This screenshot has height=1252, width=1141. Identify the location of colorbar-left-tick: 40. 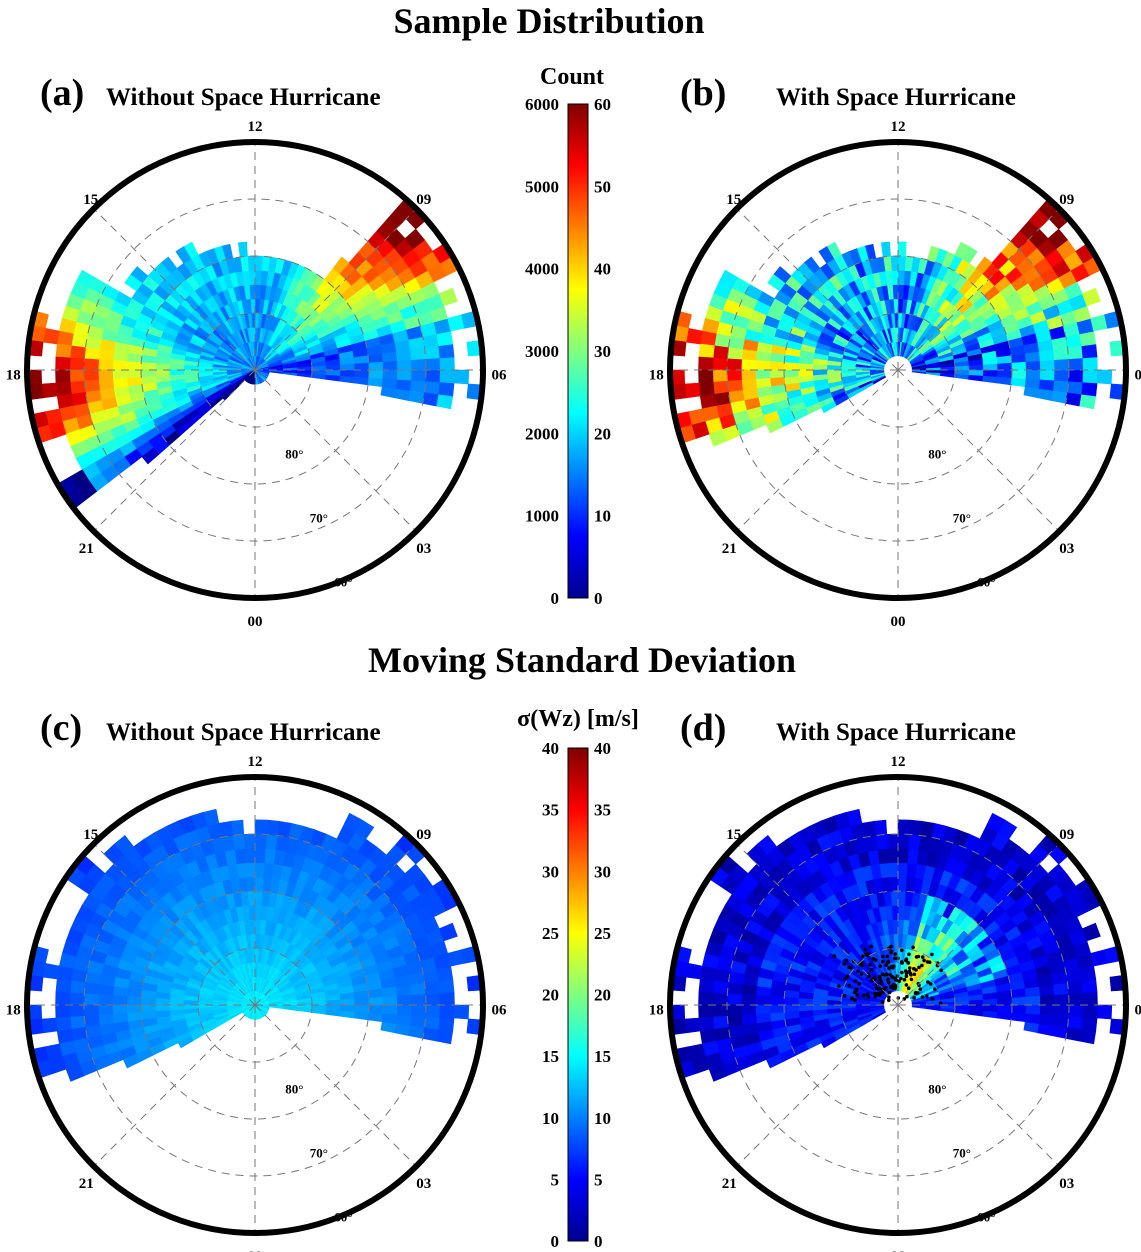
(550, 748).